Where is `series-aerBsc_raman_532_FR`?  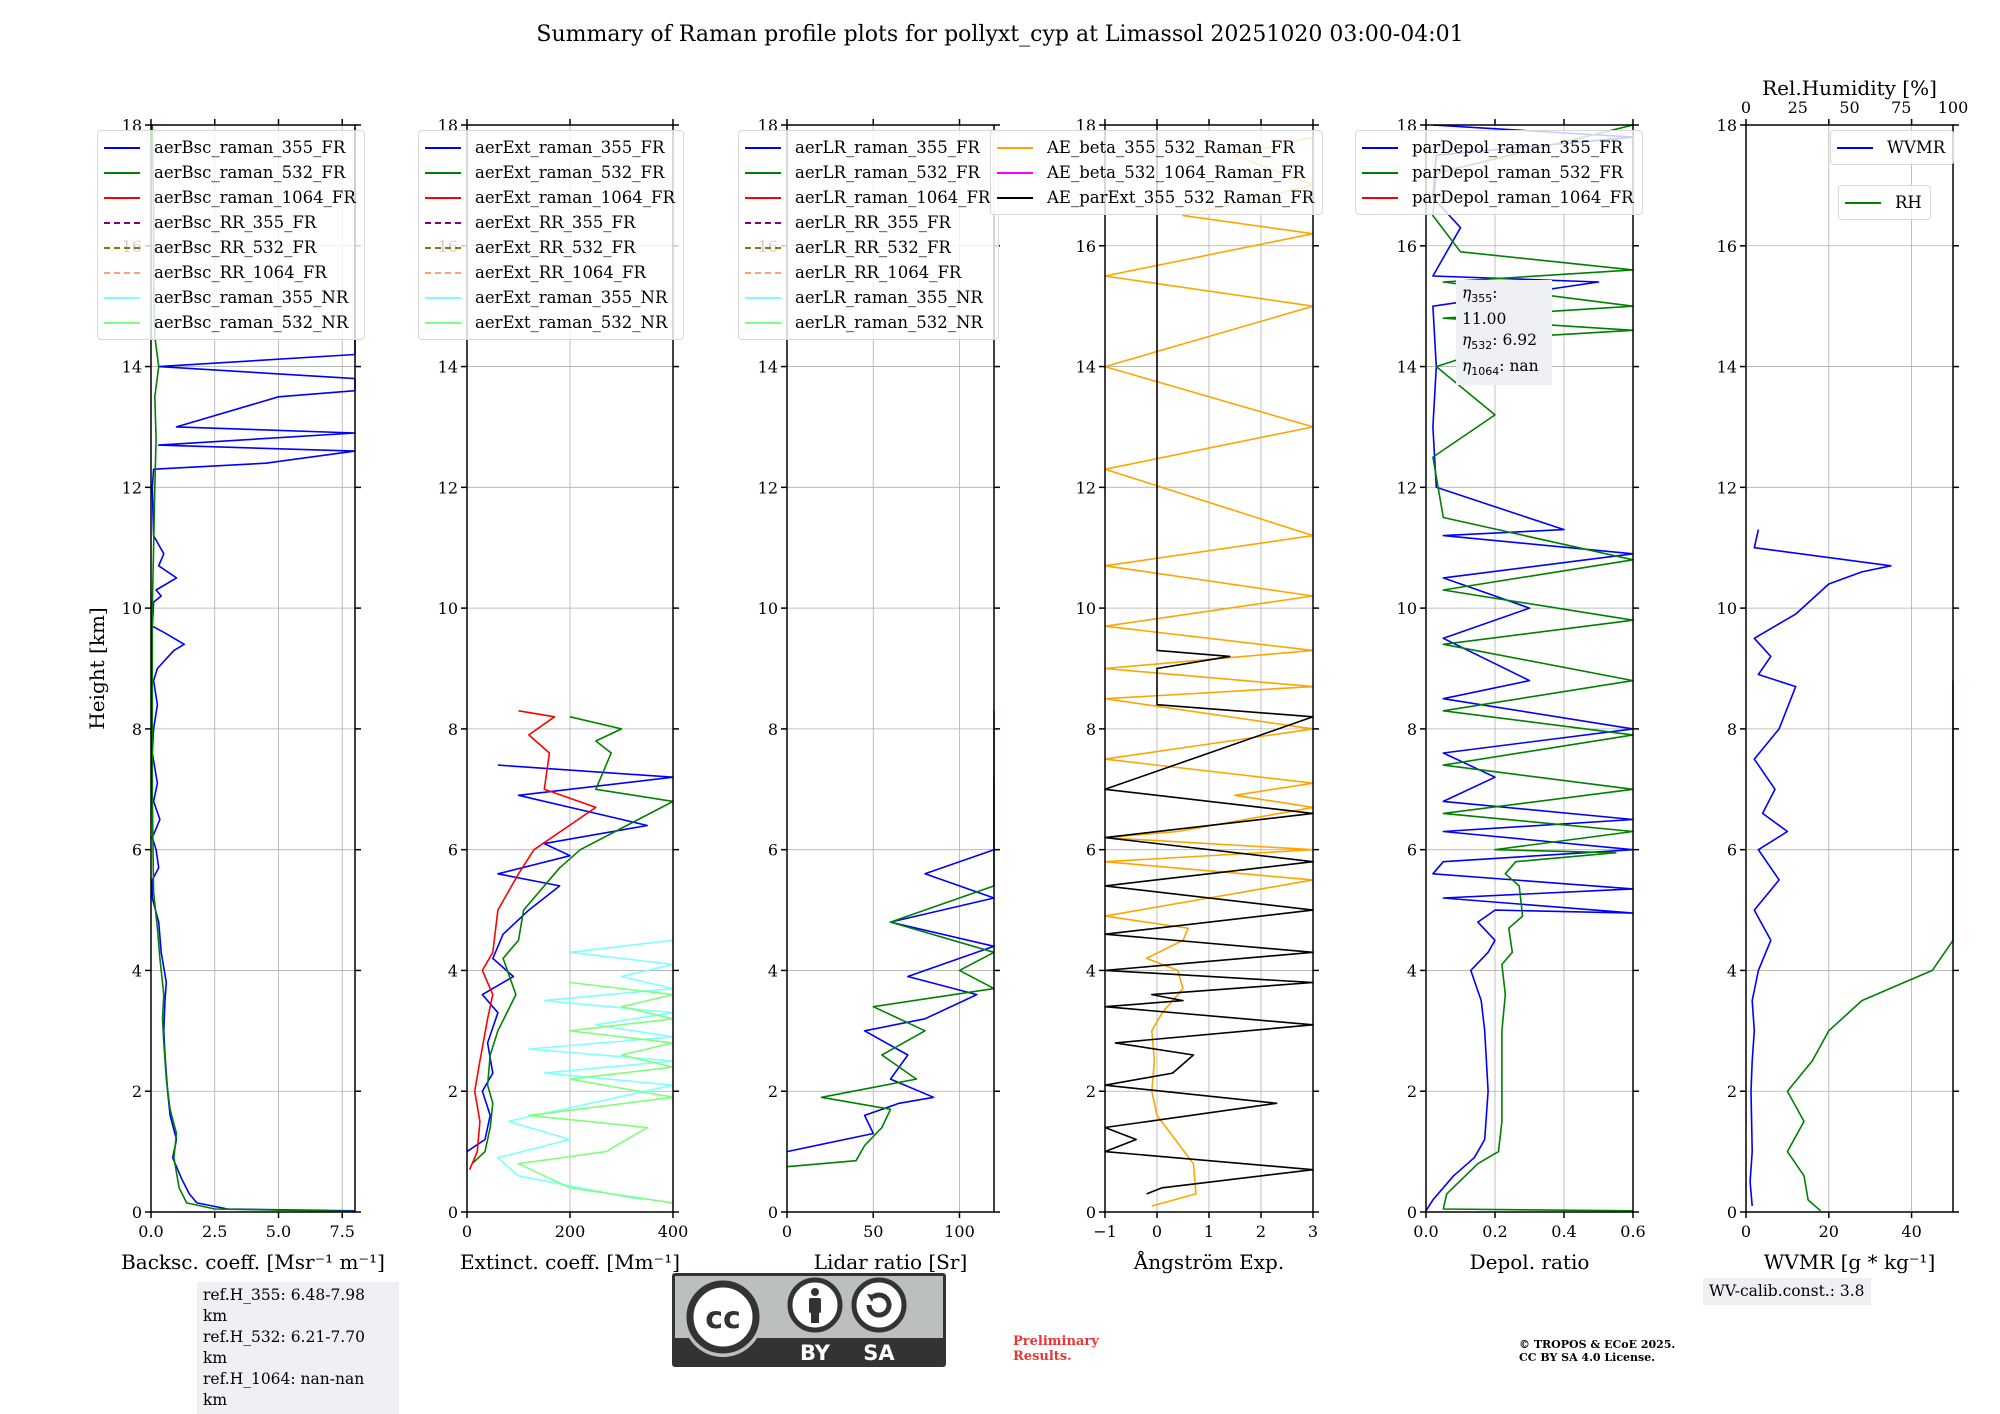
series-aerBsc_raman_532_FR is located at coordinates (253, 668).